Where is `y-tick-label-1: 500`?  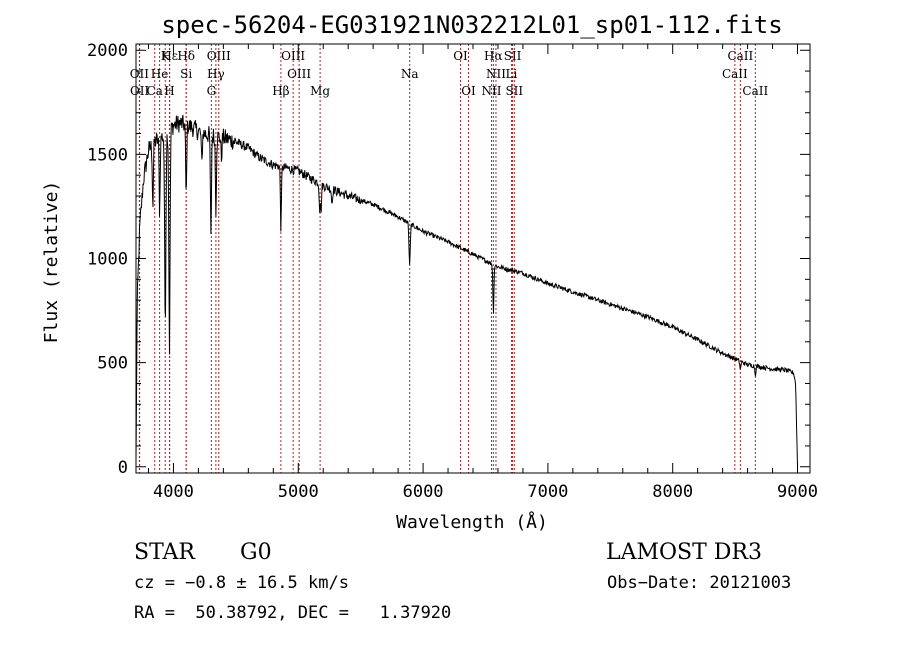
y-tick-label-1: 500 is located at coordinates (112, 364).